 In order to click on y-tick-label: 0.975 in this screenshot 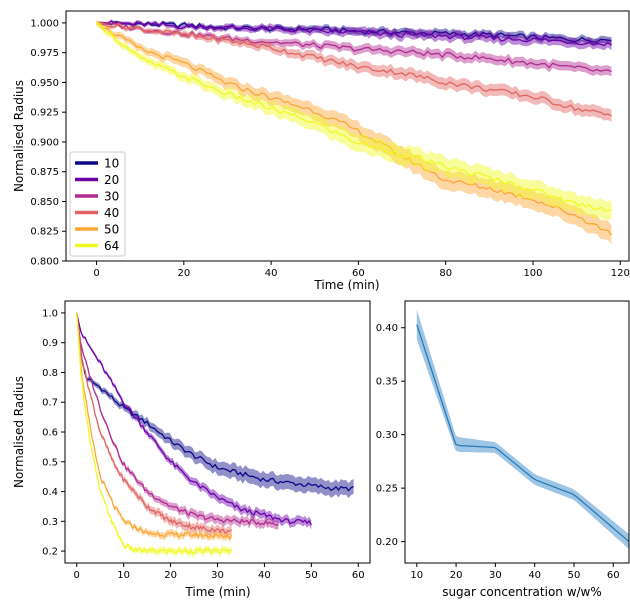, I will do `click(44, 53)`.